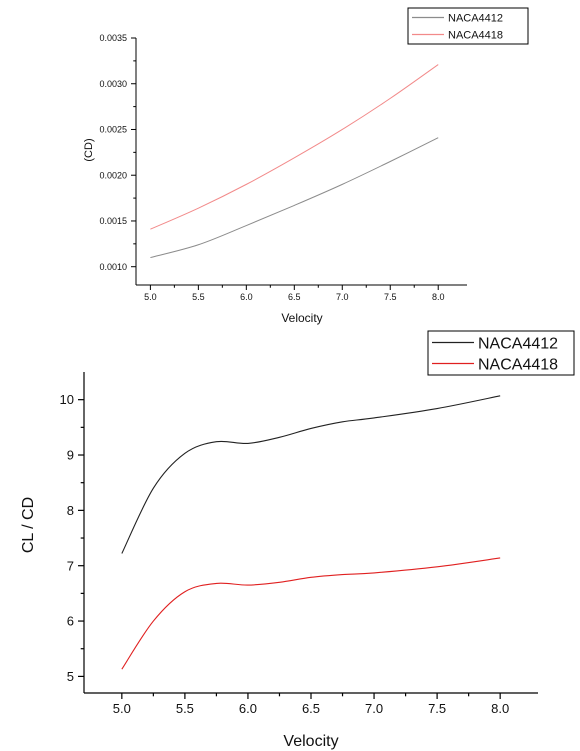 This screenshot has width=580, height=751. Describe the element at coordinates (113, 130) in the screenshot. I see `cd-y-tick-label: 0.0025` at that location.